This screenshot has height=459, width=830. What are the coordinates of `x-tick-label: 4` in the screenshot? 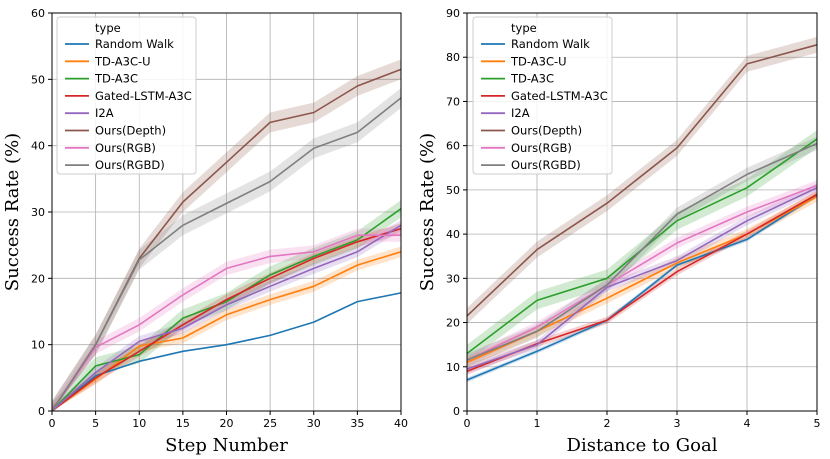 It's located at (747, 423).